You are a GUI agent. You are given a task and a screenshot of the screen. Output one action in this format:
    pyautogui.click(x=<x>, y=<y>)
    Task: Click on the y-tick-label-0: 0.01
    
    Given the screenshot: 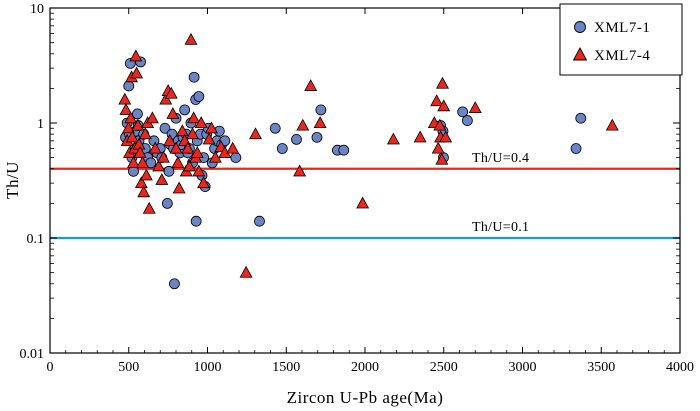 What is the action you would take?
    pyautogui.click(x=32, y=354)
    